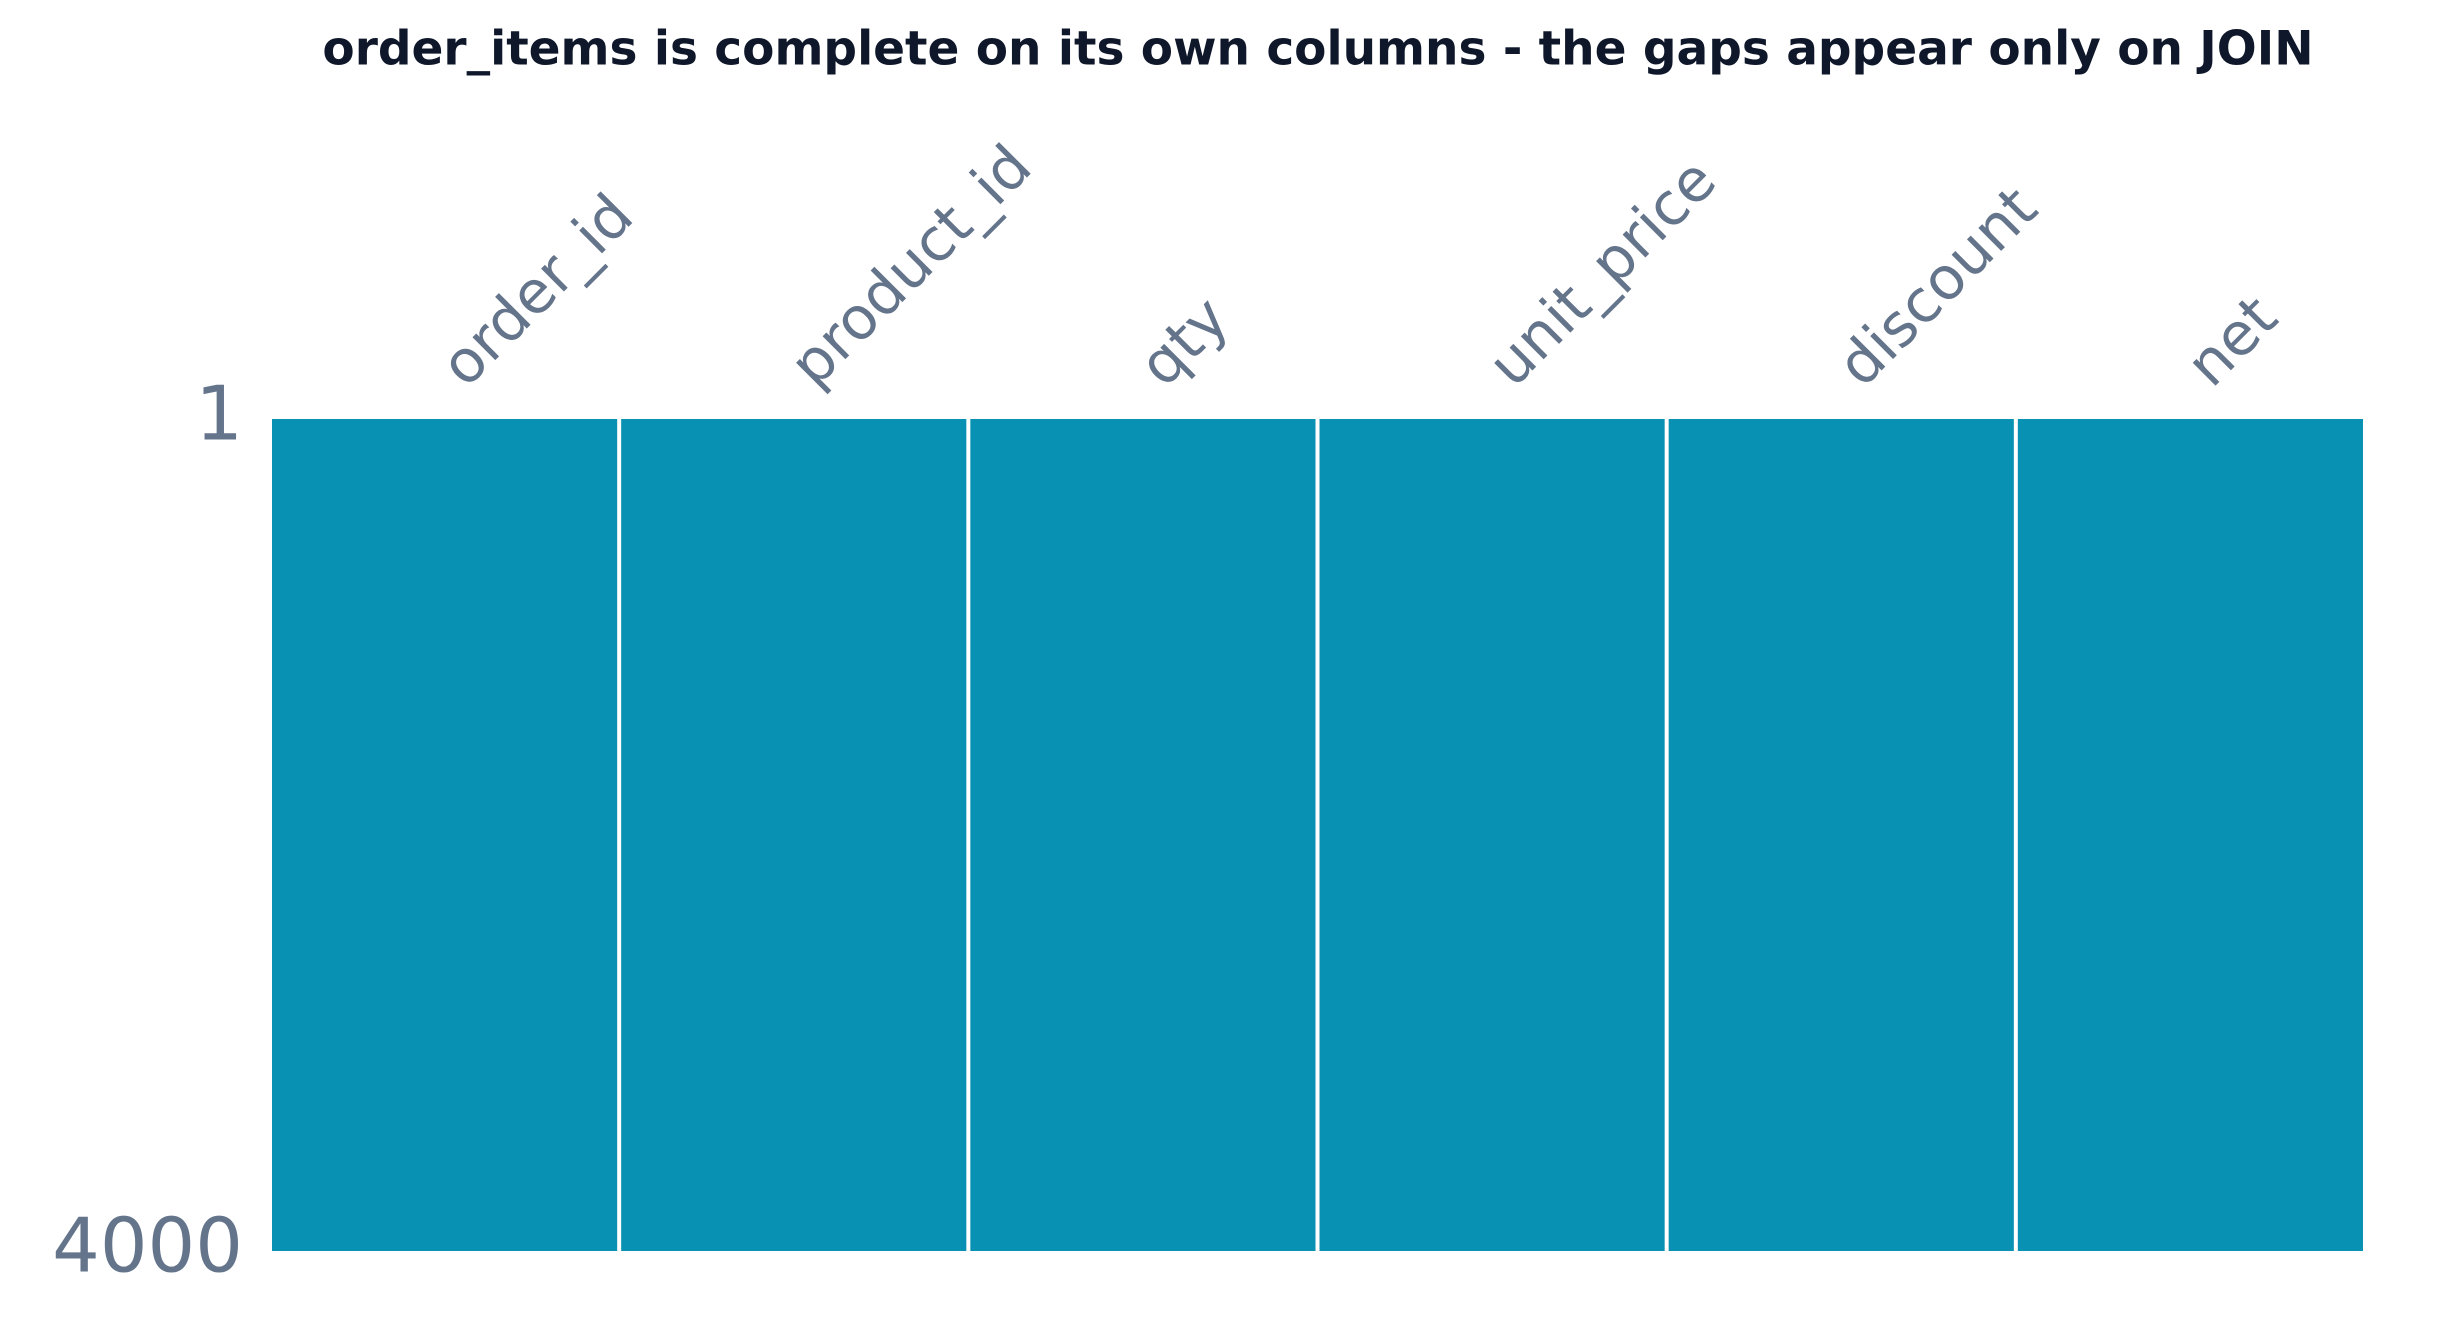 The height and width of the screenshot is (1329, 2452). Describe the element at coordinates (536, 289) in the screenshot. I see `x-tick-label: order_id` at that location.